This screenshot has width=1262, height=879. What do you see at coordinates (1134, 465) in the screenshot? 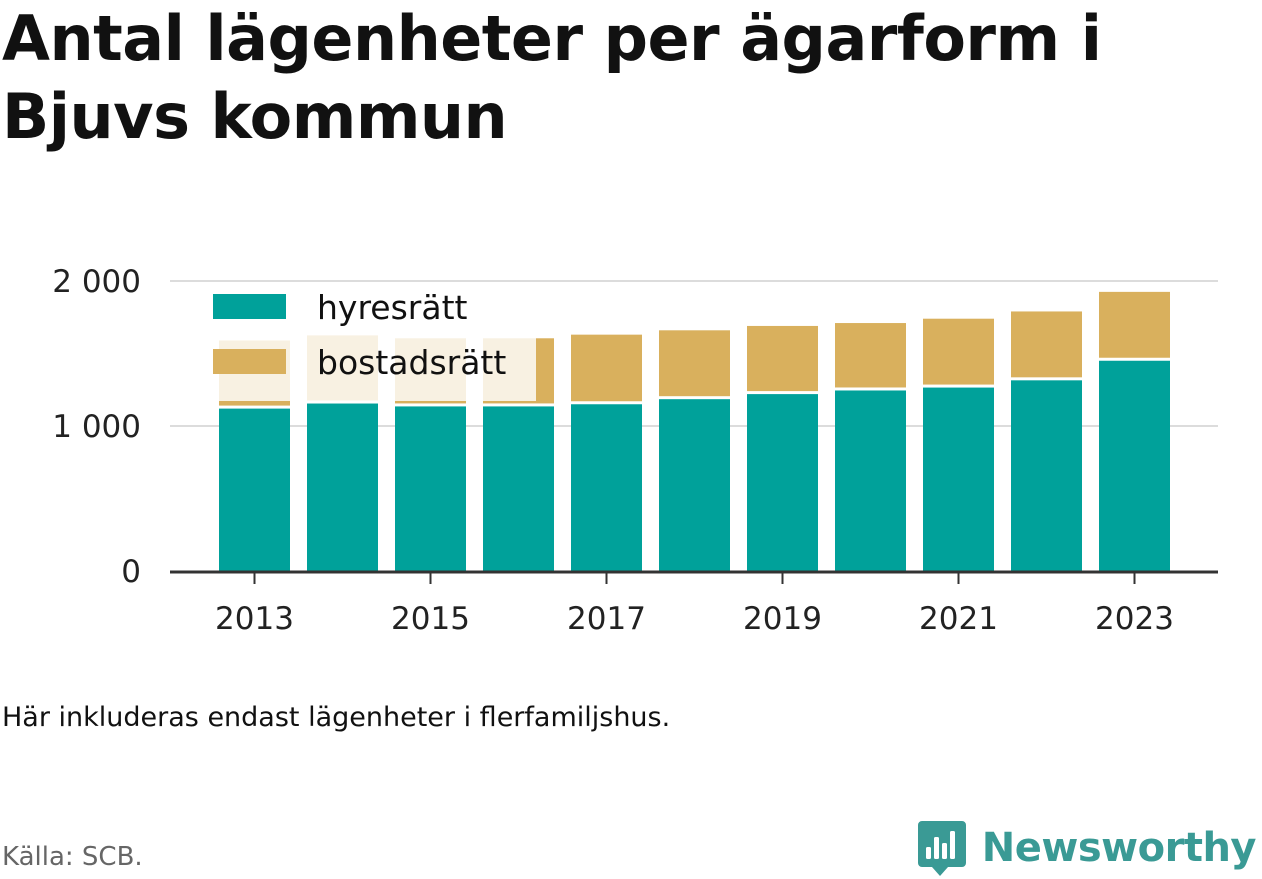
I see `bar-hyresratt-2023` at bounding box center [1134, 465].